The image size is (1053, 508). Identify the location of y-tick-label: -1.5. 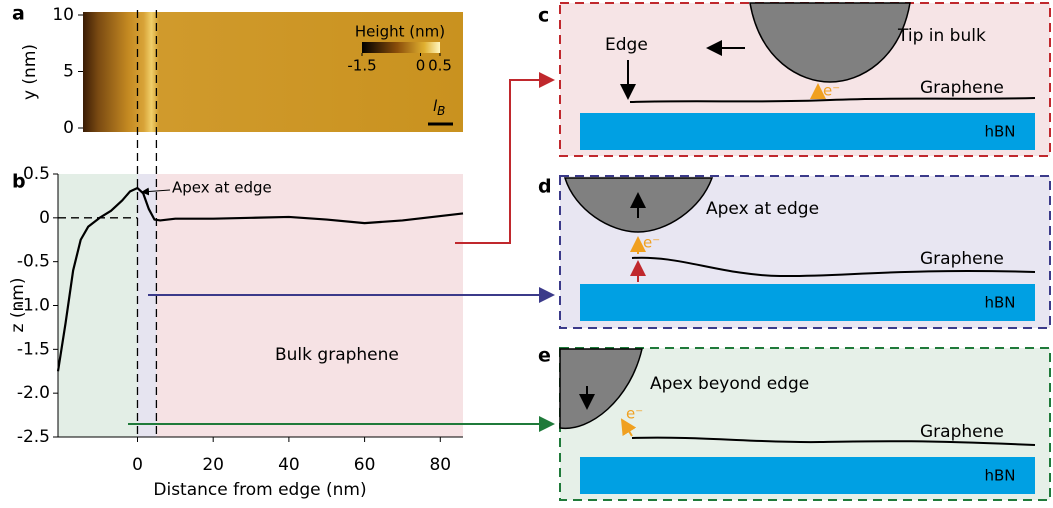
(33, 349).